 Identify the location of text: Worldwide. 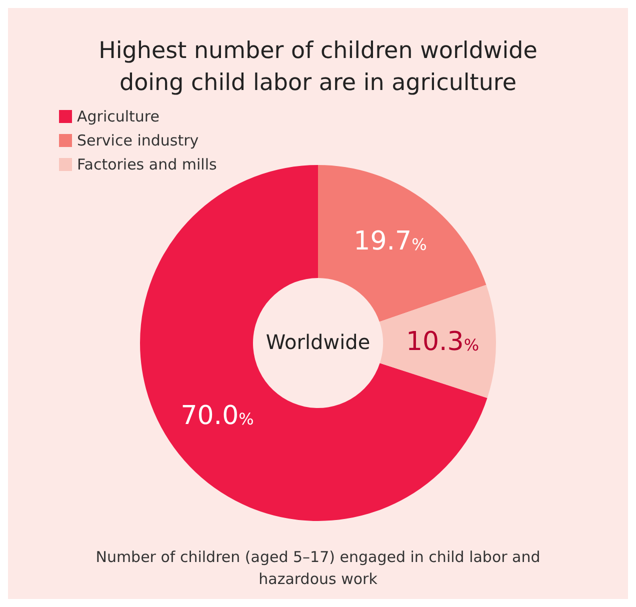
(318, 342).